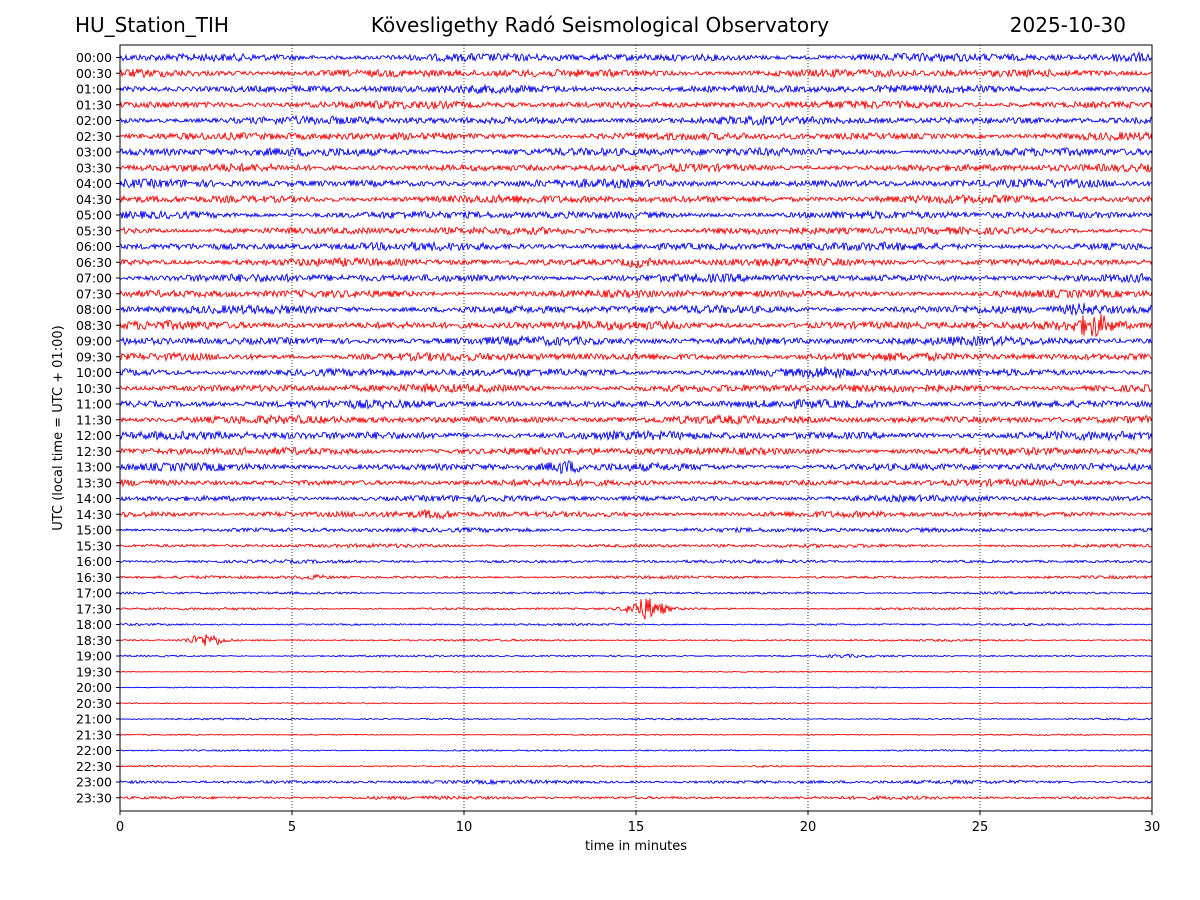  I want to click on y-tick-label: 10:00, so click(94, 372).